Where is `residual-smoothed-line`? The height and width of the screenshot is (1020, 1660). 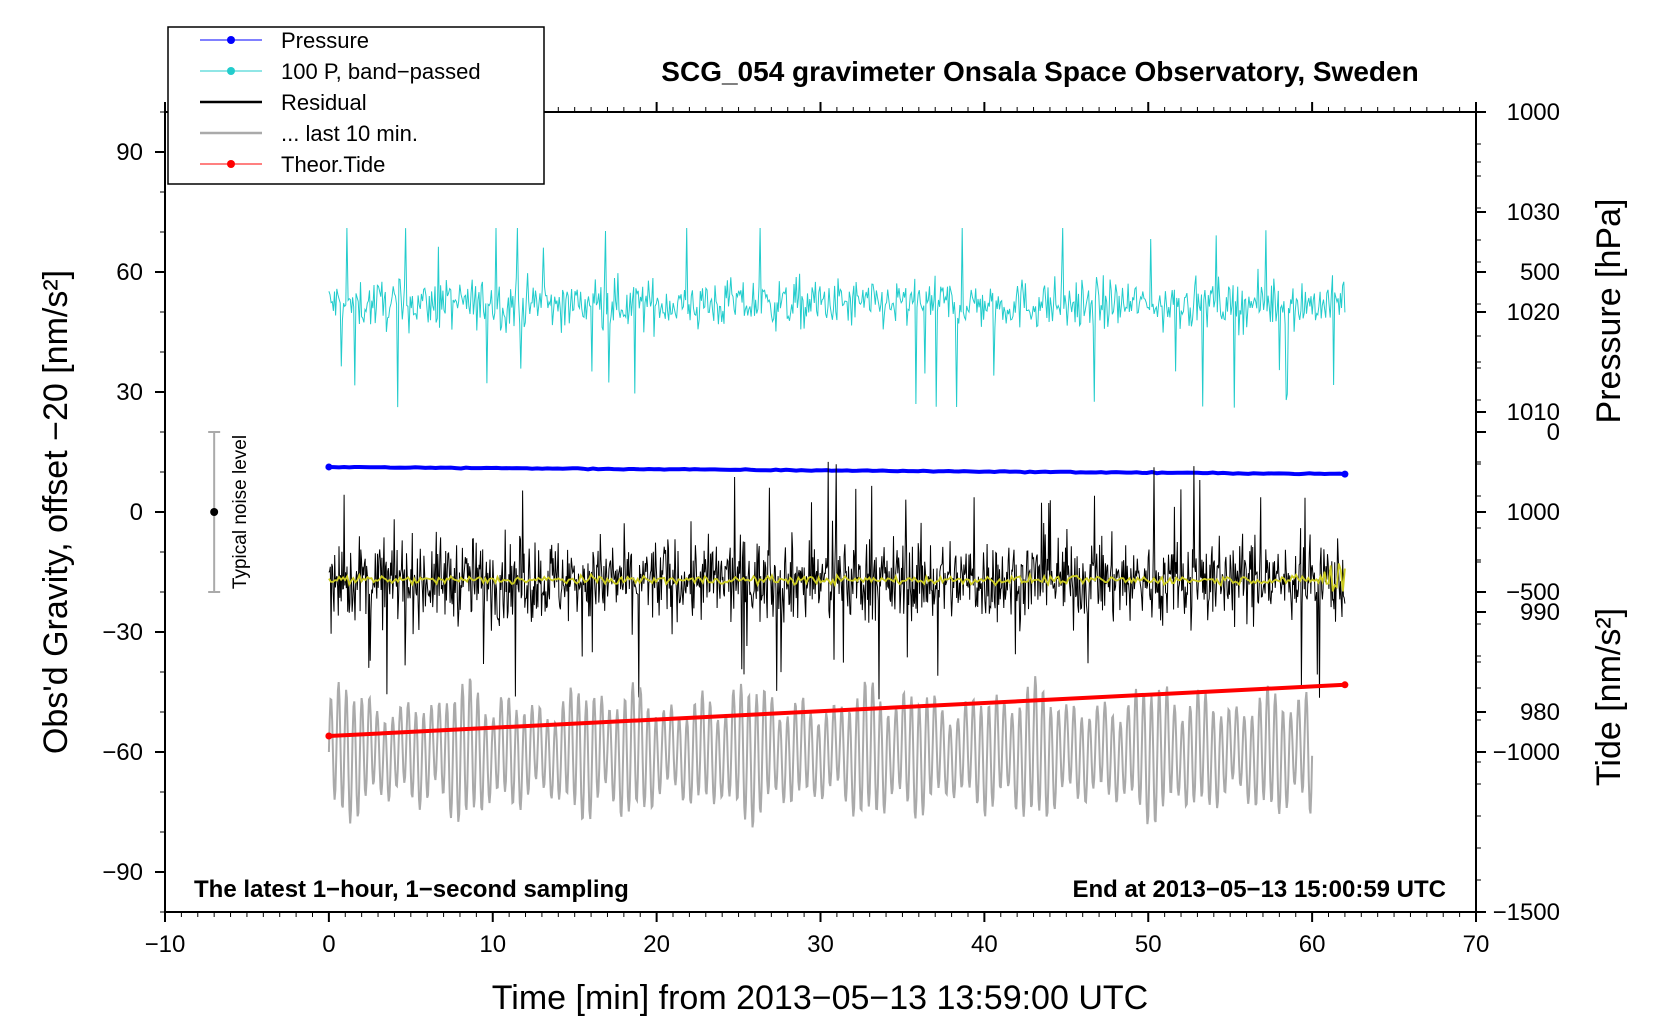
residual-smoothed-line is located at coordinates (837, 577).